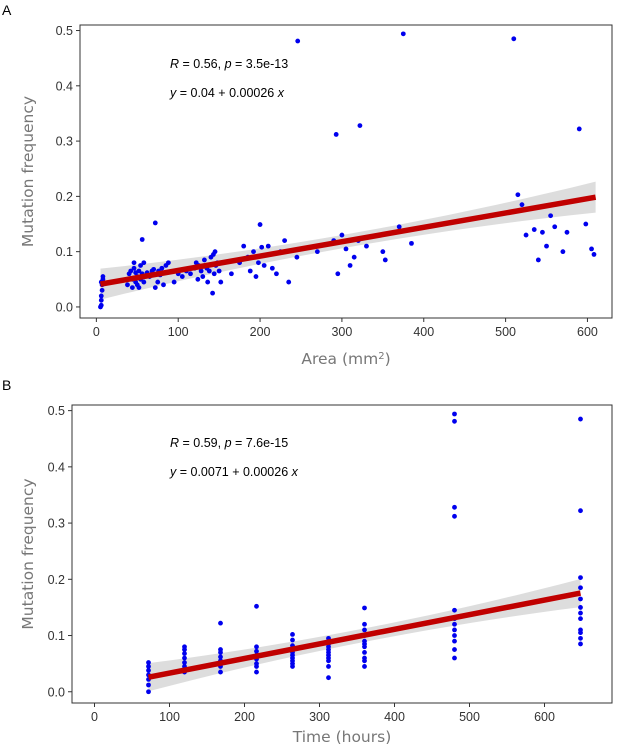  I want to click on y-tick-label: 0.5, so click(56, 411).